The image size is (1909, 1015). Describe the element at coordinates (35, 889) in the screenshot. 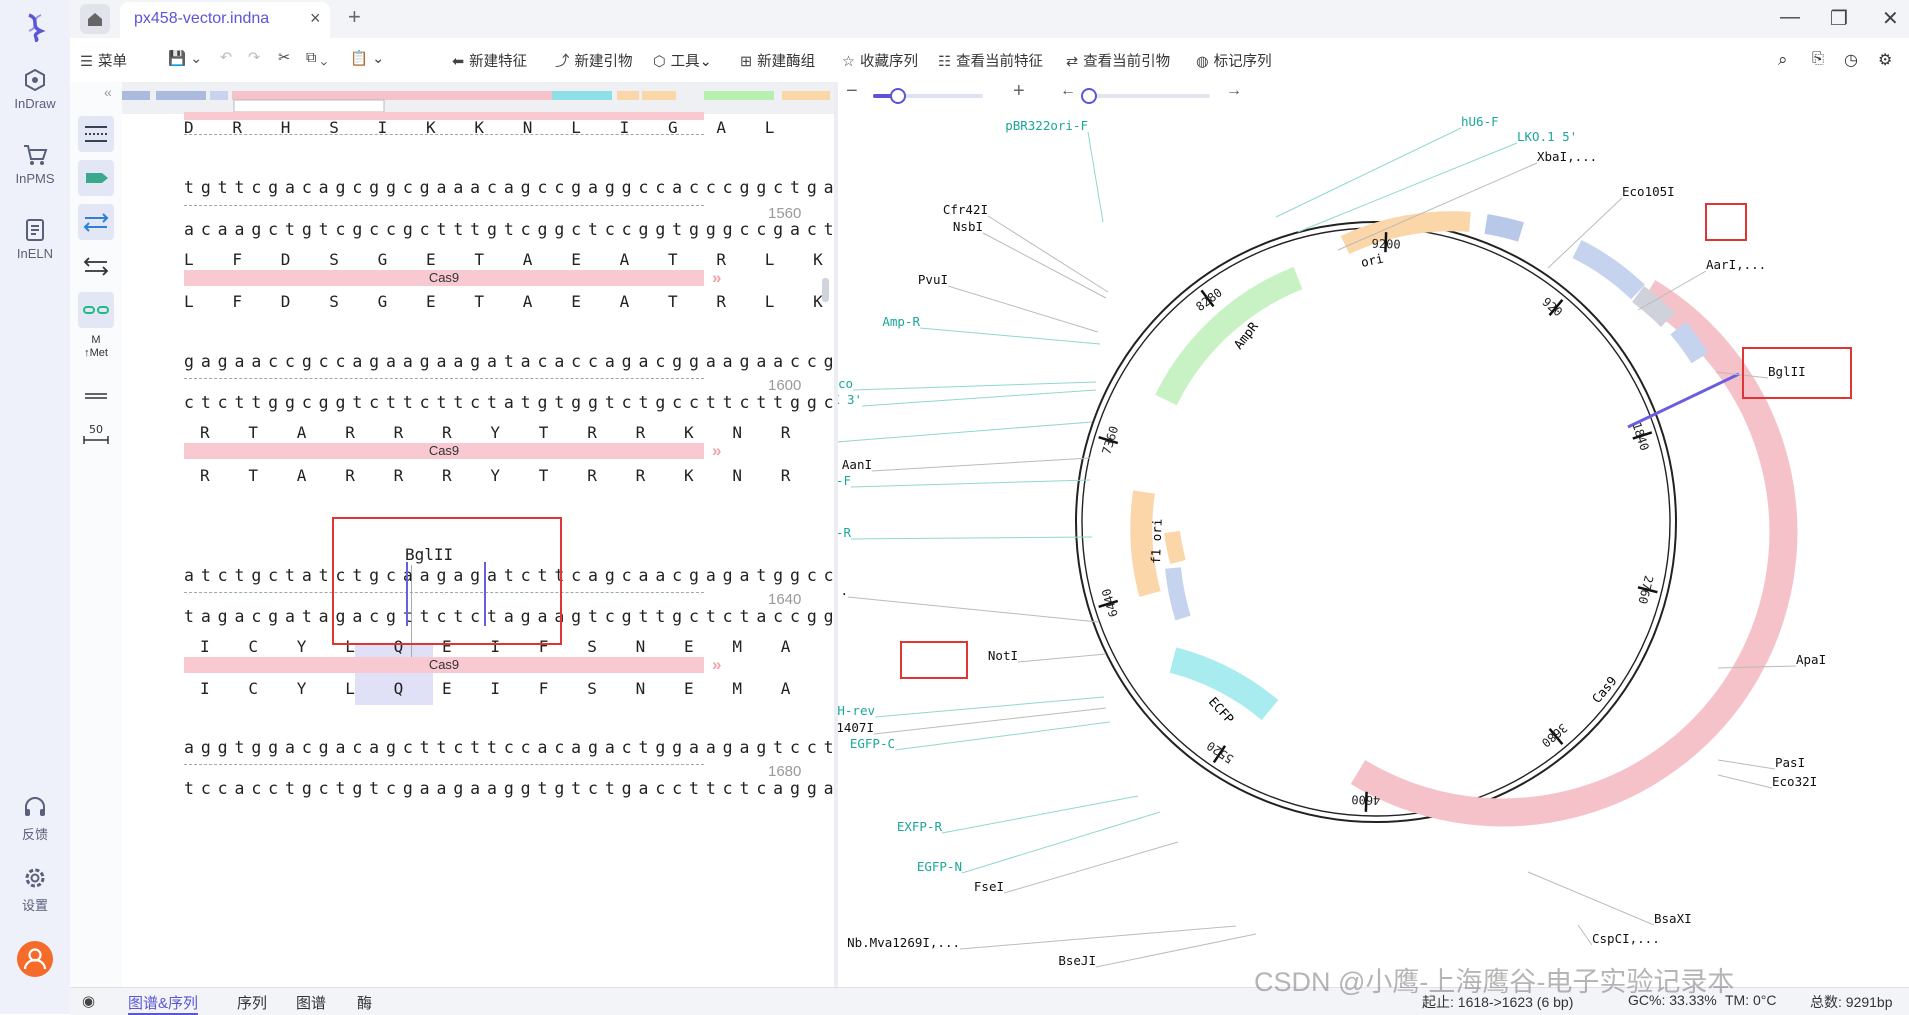

I see `rail-settings: 设置` at that location.